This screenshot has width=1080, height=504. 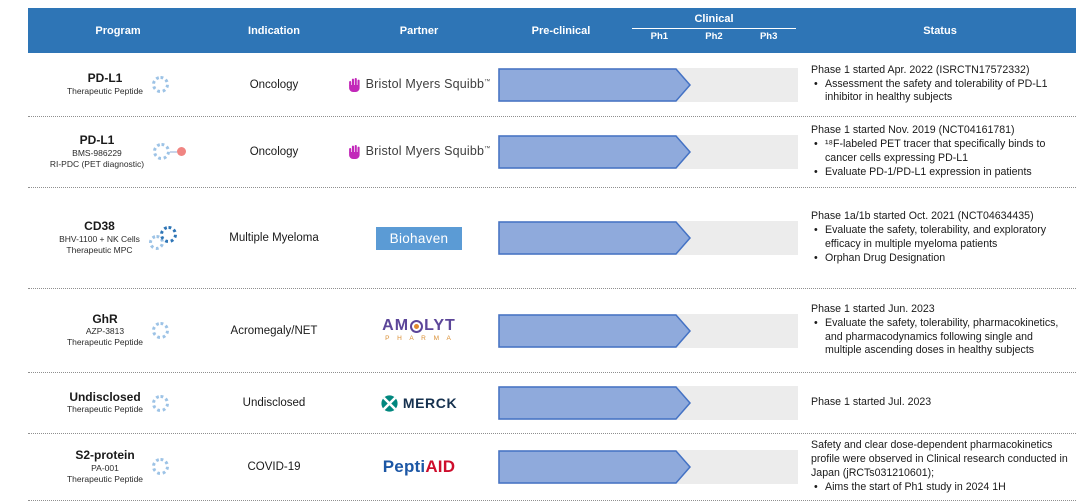 What do you see at coordinates (404, 466) in the screenshot?
I see `peptiaid-text-pepti: Pepti` at bounding box center [404, 466].